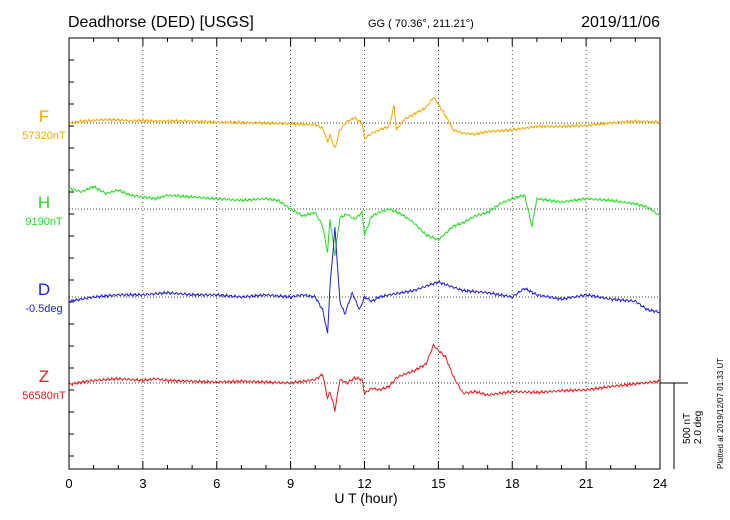 The height and width of the screenshot is (520, 730). I want to click on date-label: 2019/11/06, so click(620, 22).